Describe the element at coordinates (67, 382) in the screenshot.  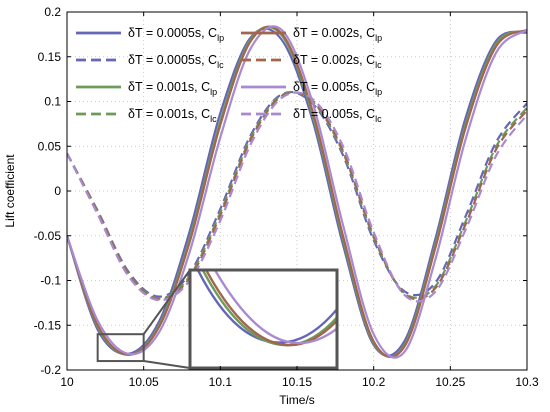
I see `x-tick-label: 10` at that location.